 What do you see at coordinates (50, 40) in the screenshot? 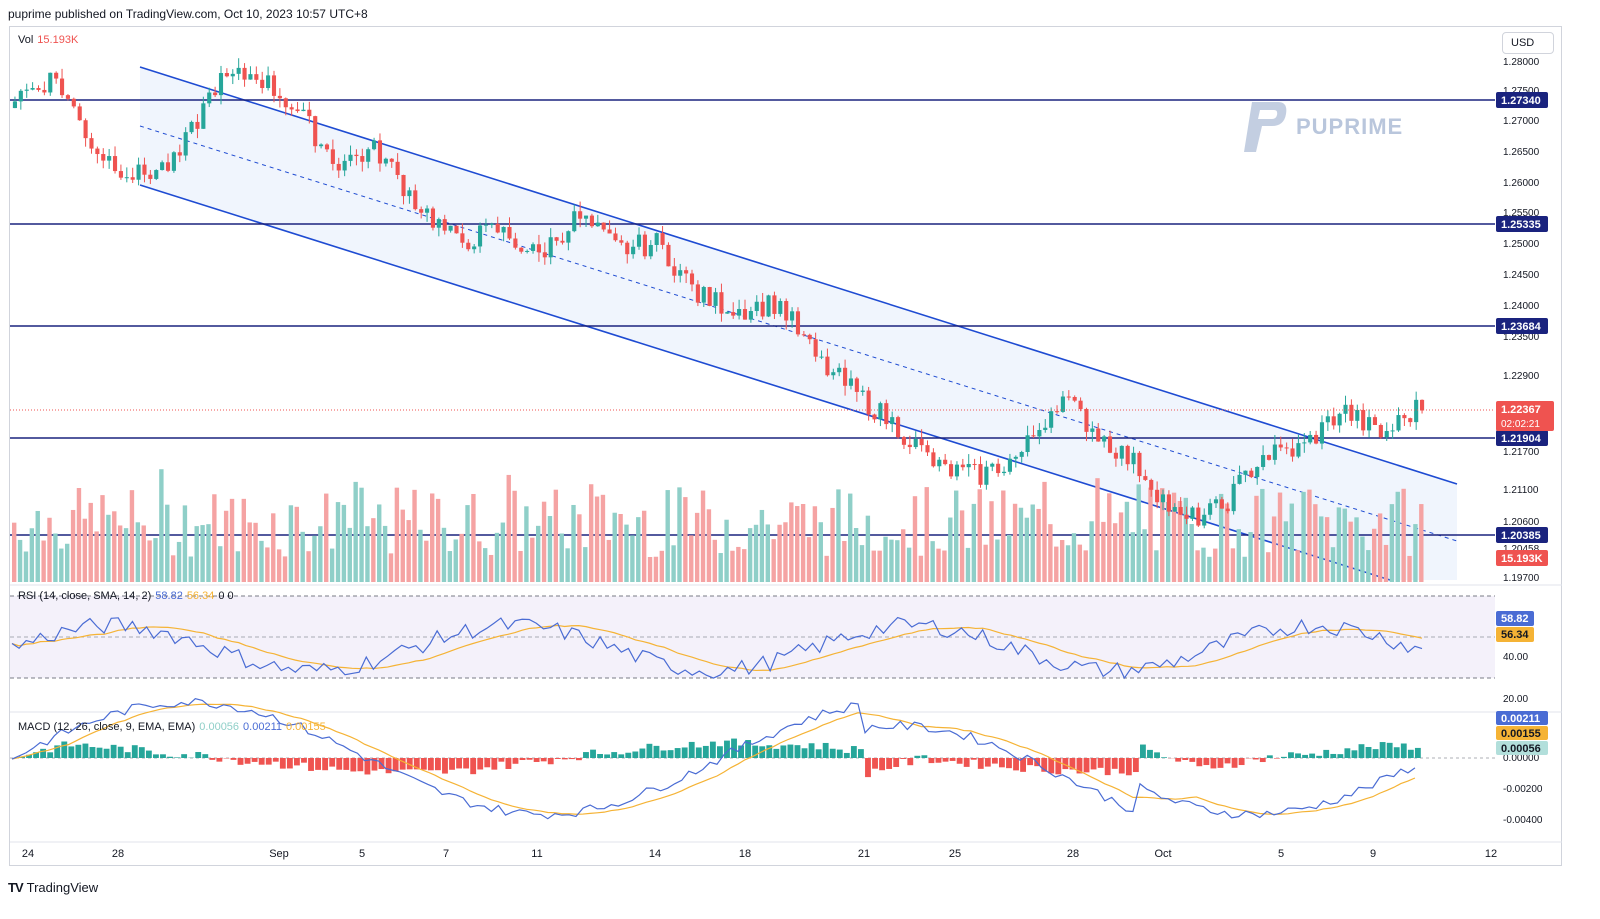
I see `volume-legend: Vol 15.193K` at bounding box center [50, 40].